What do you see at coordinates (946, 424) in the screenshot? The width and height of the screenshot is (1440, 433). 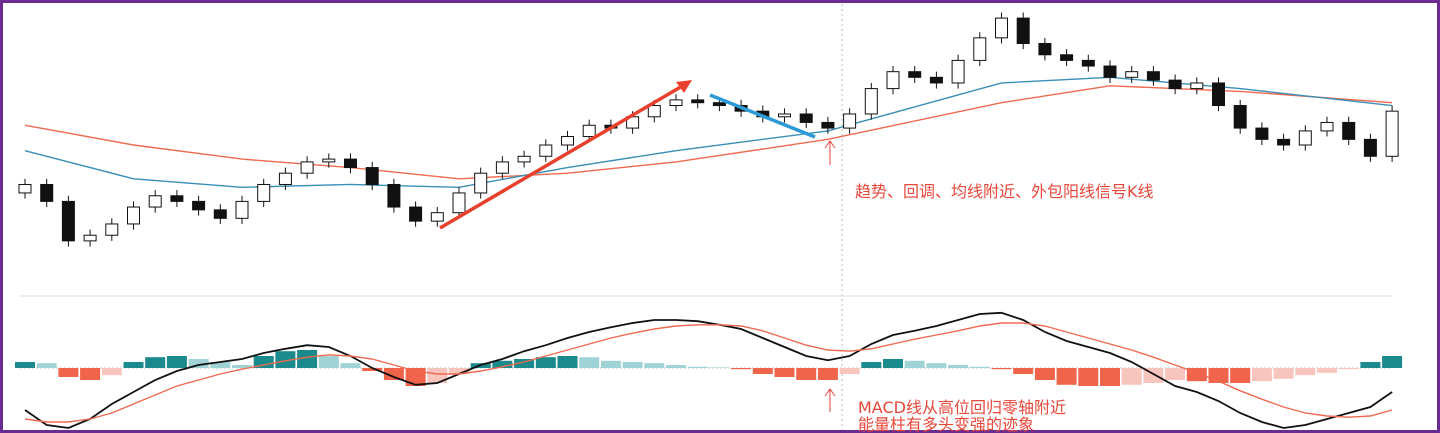 I see `annotation: 能量柱有多头变强的迹象` at bounding box center [946, 424].